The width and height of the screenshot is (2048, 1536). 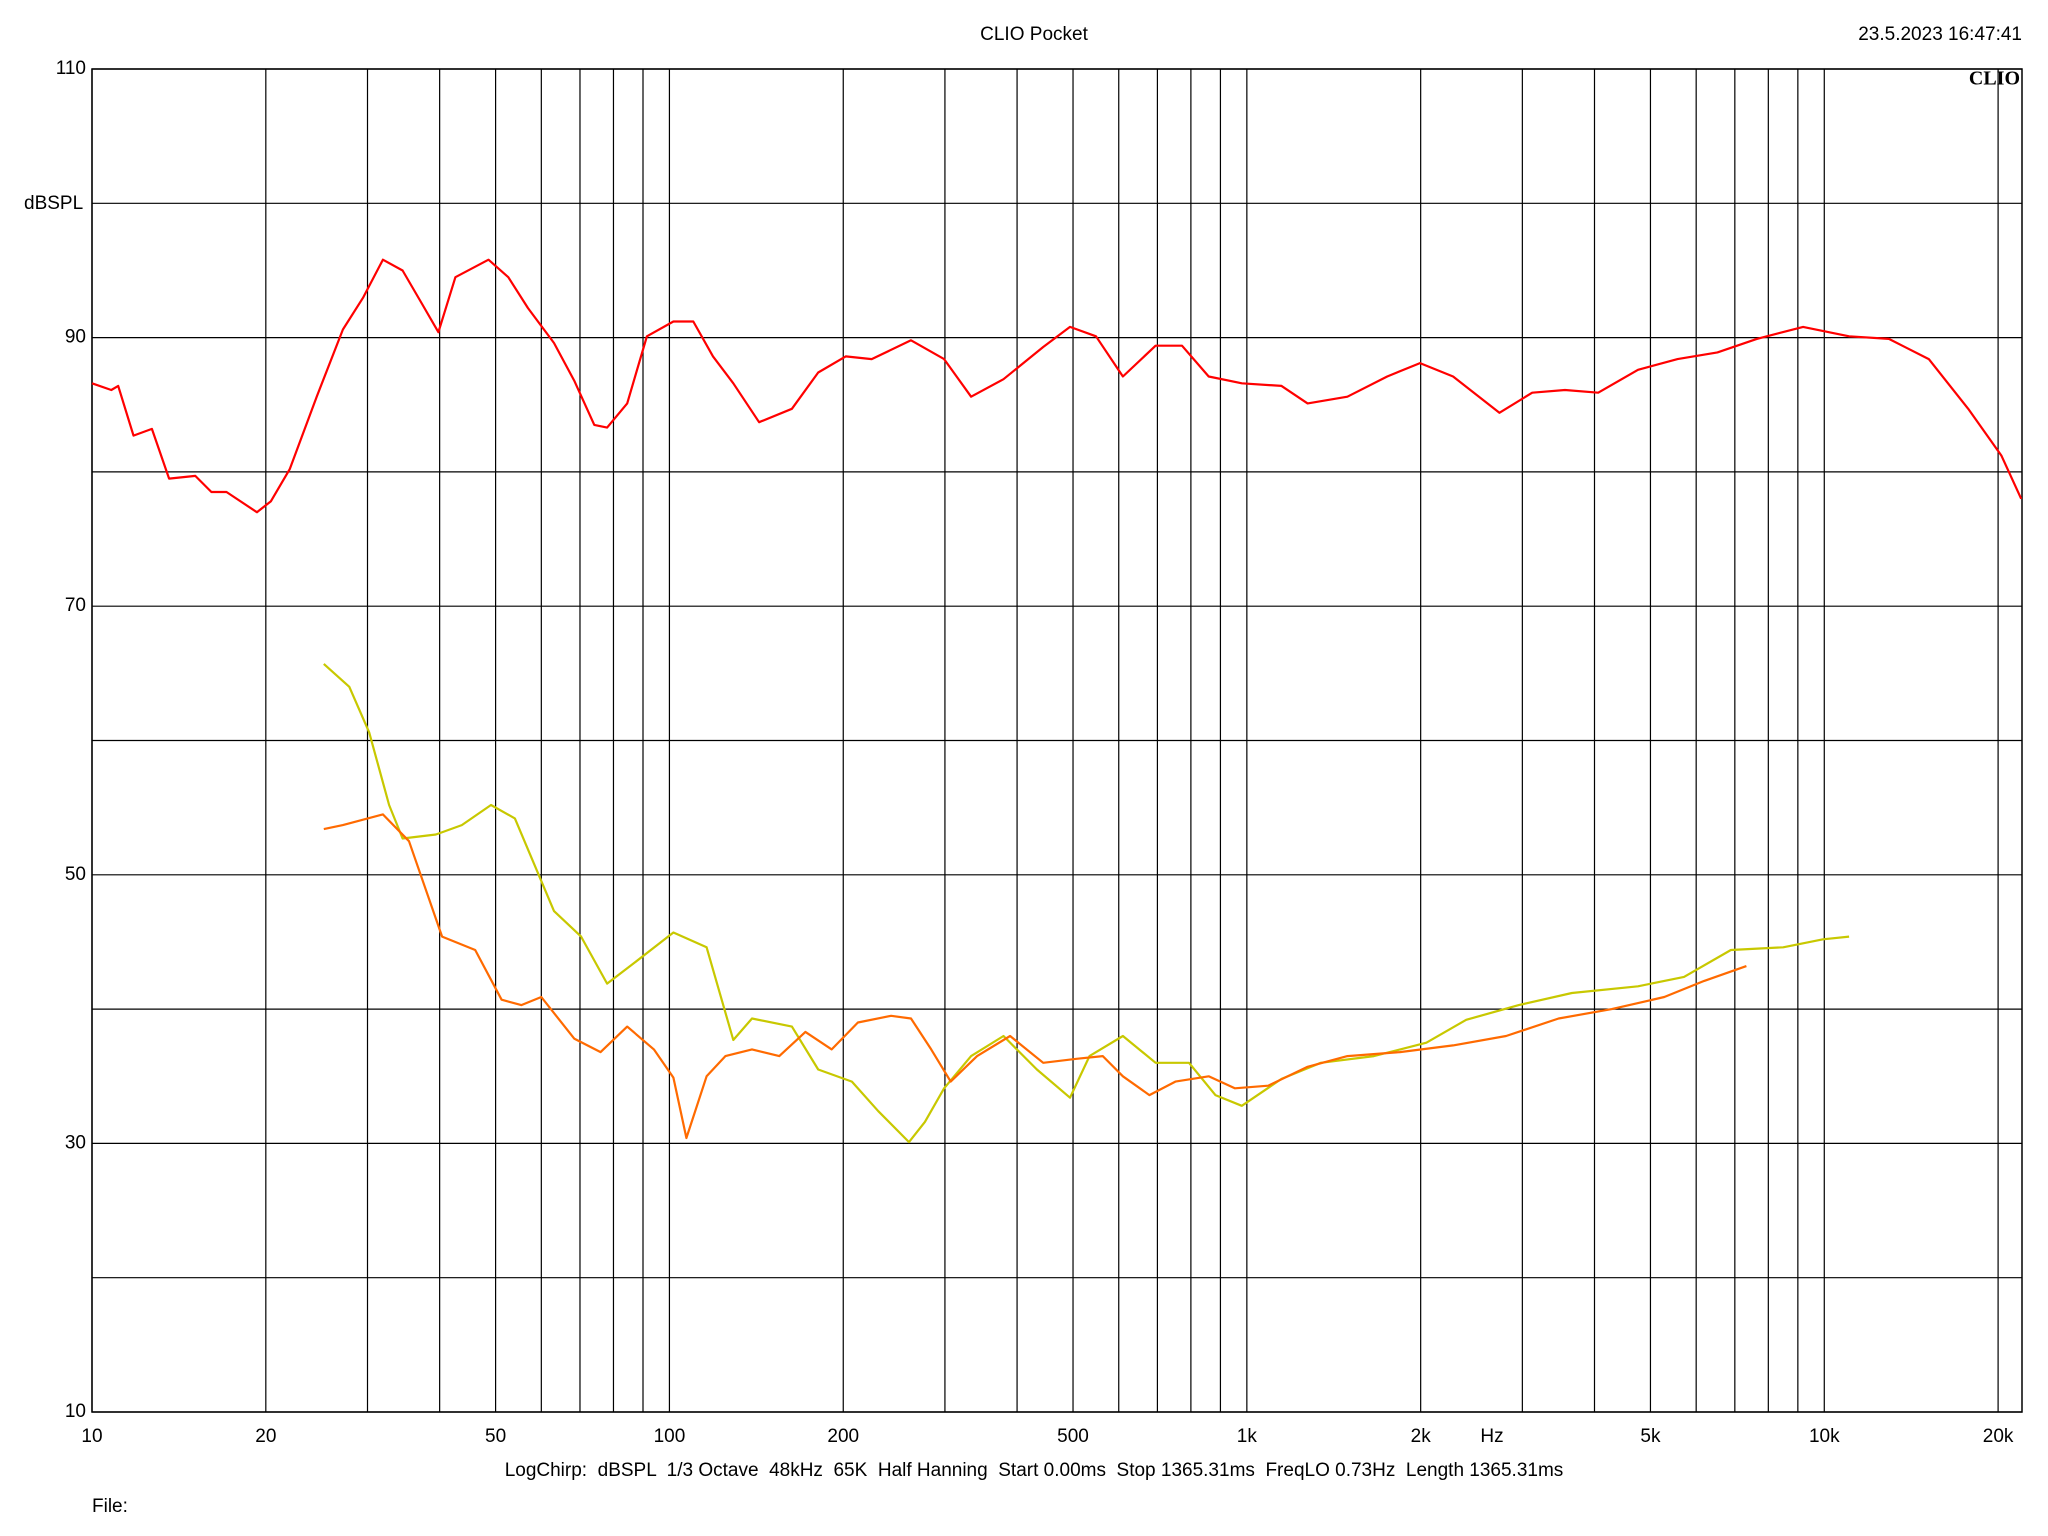 I want to click on y-tick-label: 10, so click(x=75, y=1411).